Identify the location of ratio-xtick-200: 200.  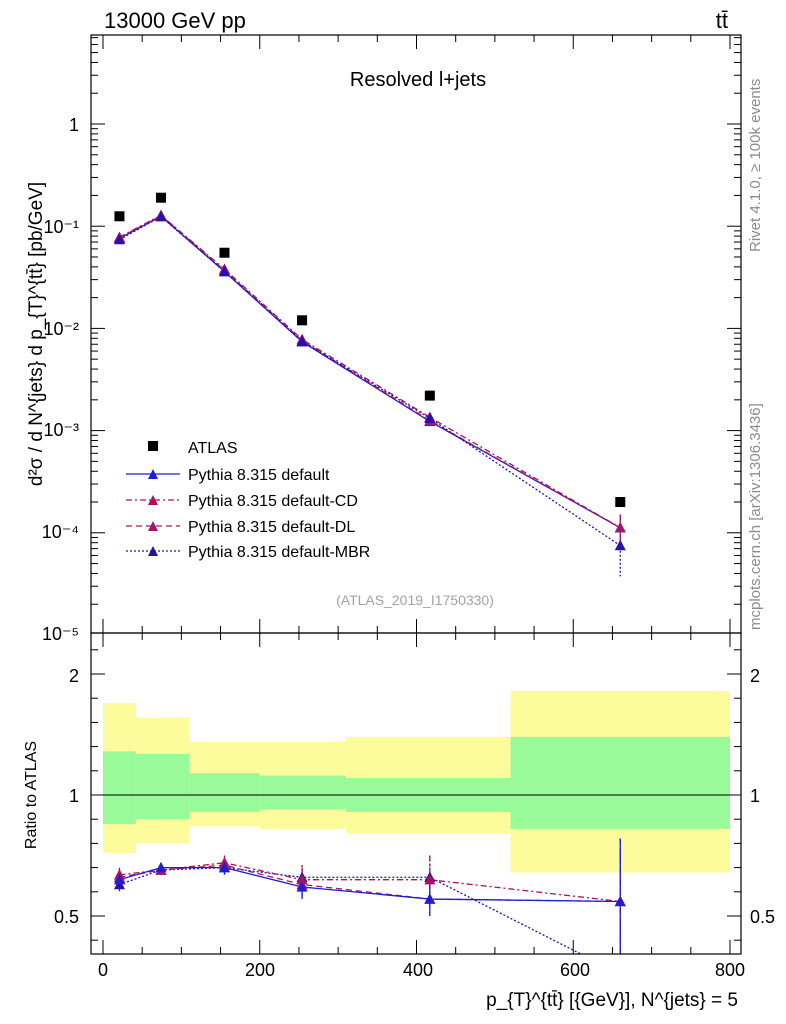
(260, 970).